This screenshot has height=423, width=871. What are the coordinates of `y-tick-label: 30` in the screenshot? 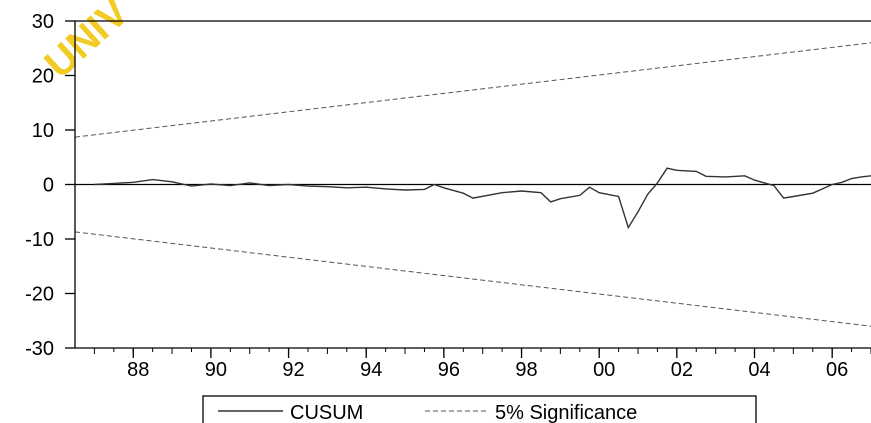 It's located at (43, 22).